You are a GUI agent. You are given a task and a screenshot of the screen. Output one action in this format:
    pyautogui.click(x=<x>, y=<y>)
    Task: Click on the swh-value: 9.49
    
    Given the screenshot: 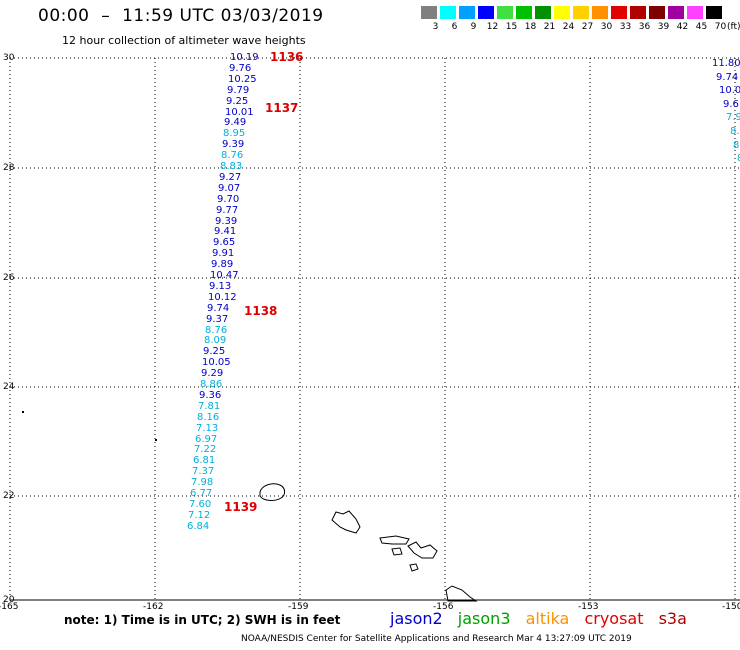 What is the action you would take?
    pyautogui.click(x=235, y=122)
    